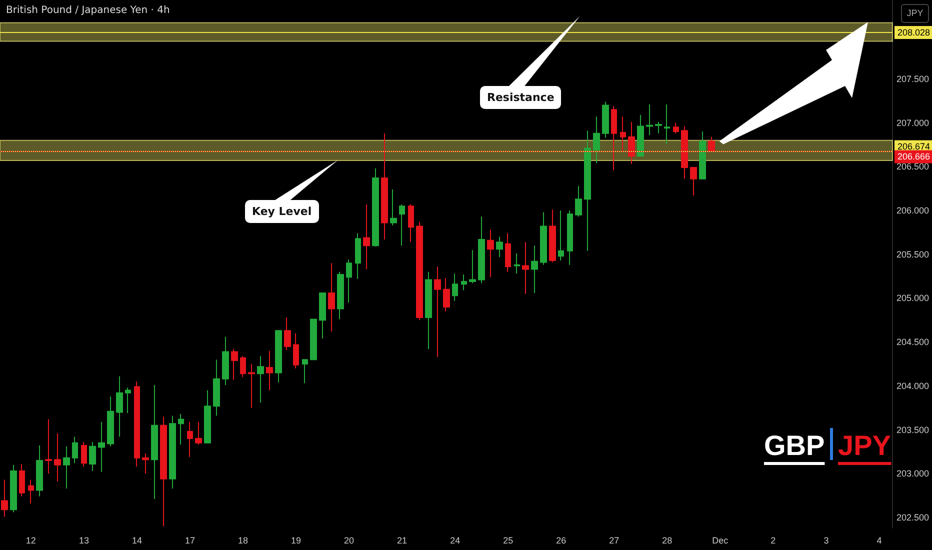 The image size is (932, 550). I want to click on x-tick-label: 4, so click(879, 541).